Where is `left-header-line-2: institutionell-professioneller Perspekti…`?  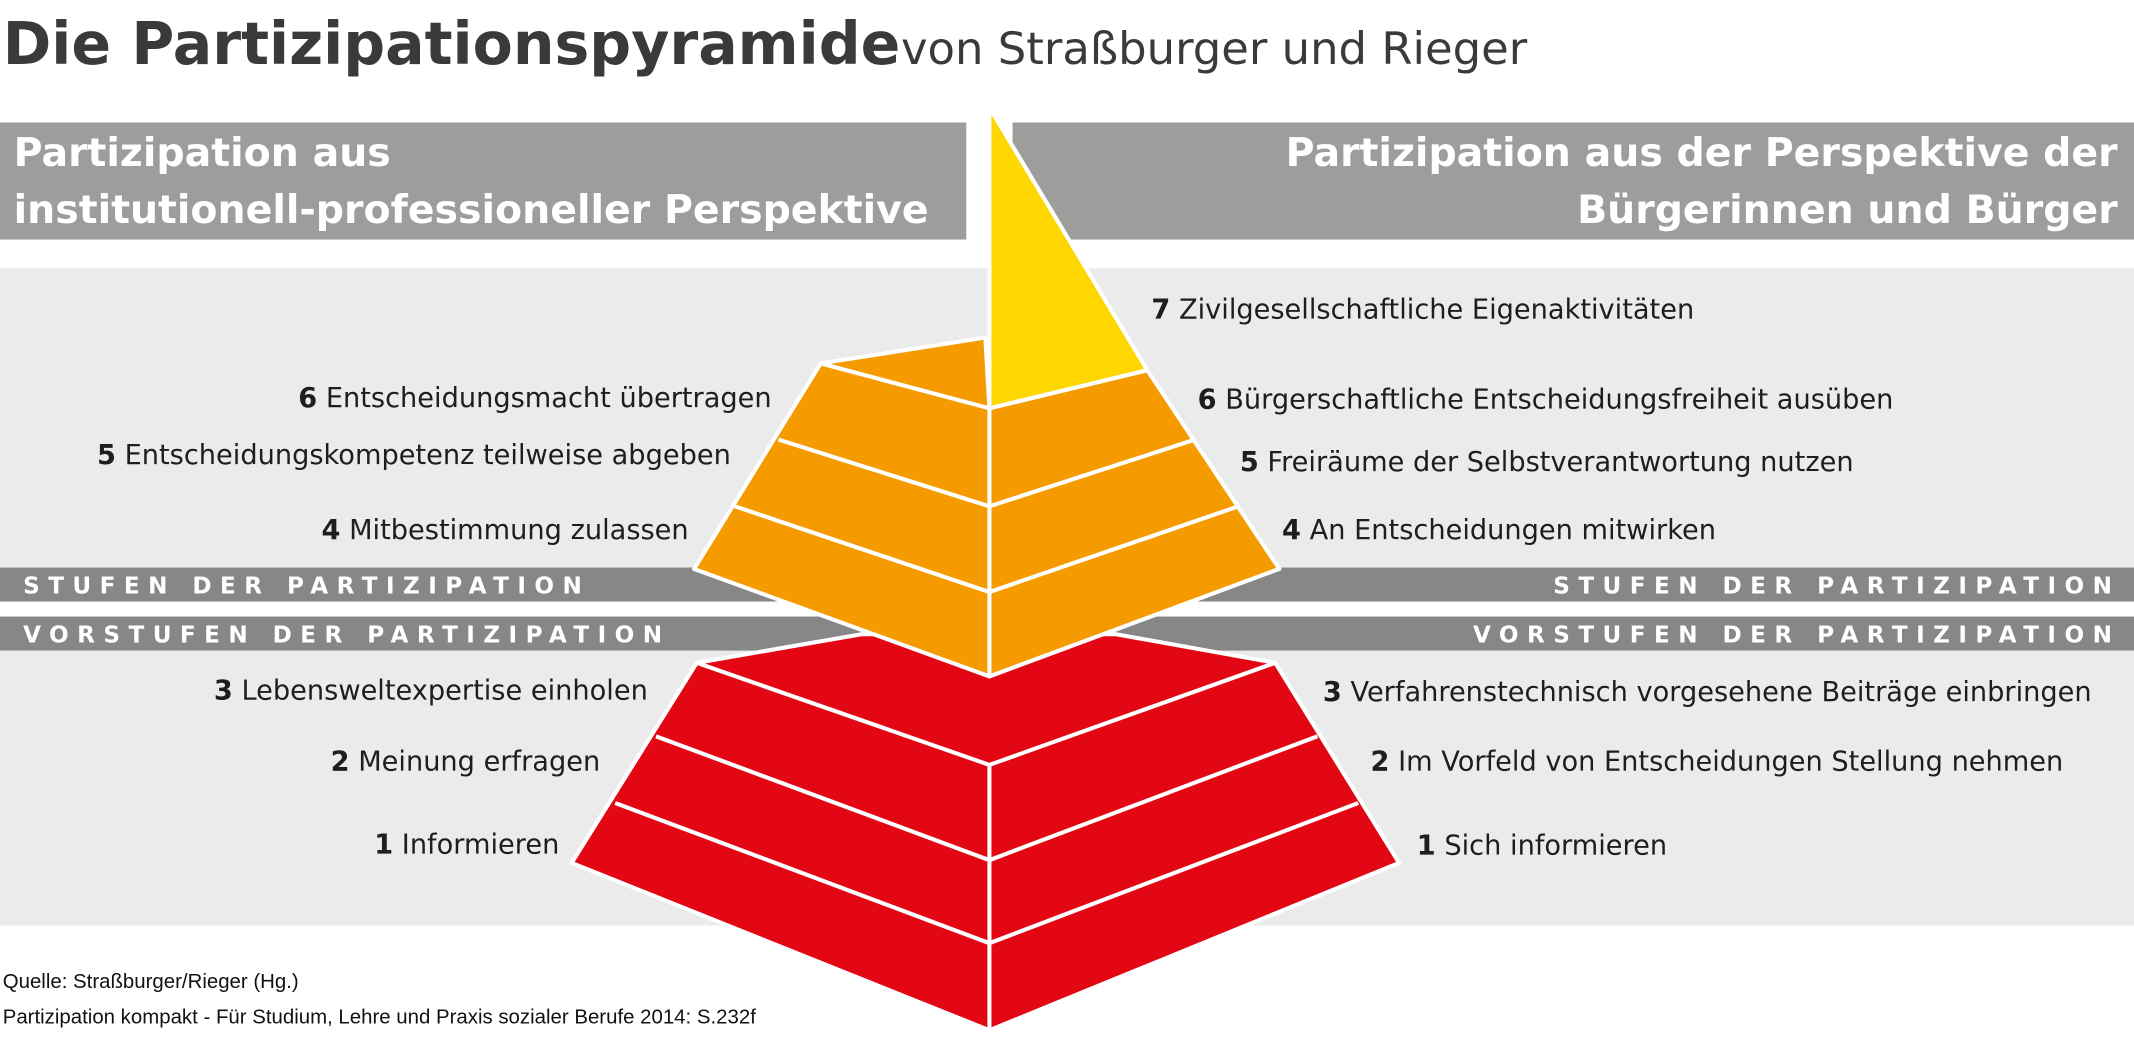 left-header-line-2: institutionell-professioneller Perspekti… is located at coordinates (471, 210).